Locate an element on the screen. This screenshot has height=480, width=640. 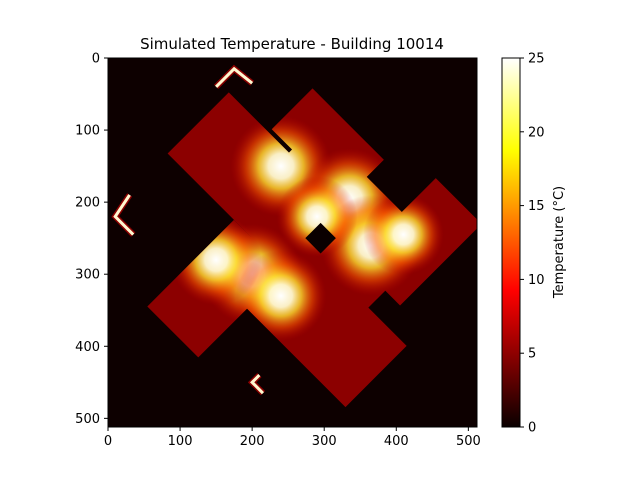
y-axis: 0 100 200 300 400 500 is located at coordinates (91, 239).